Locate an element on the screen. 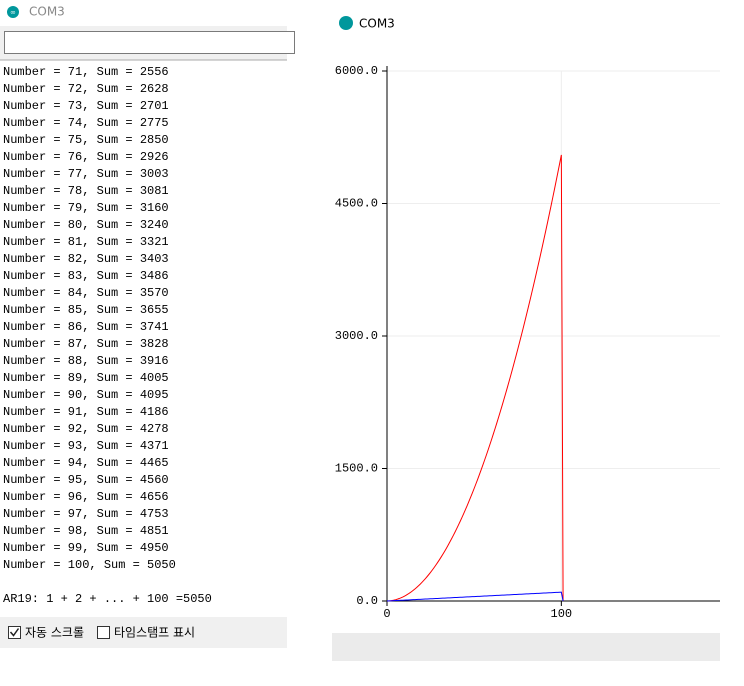 This screenshot has width=744, height=686. output-line: Number = 80, Sum = 3240 is located at coordinates (86, 225).